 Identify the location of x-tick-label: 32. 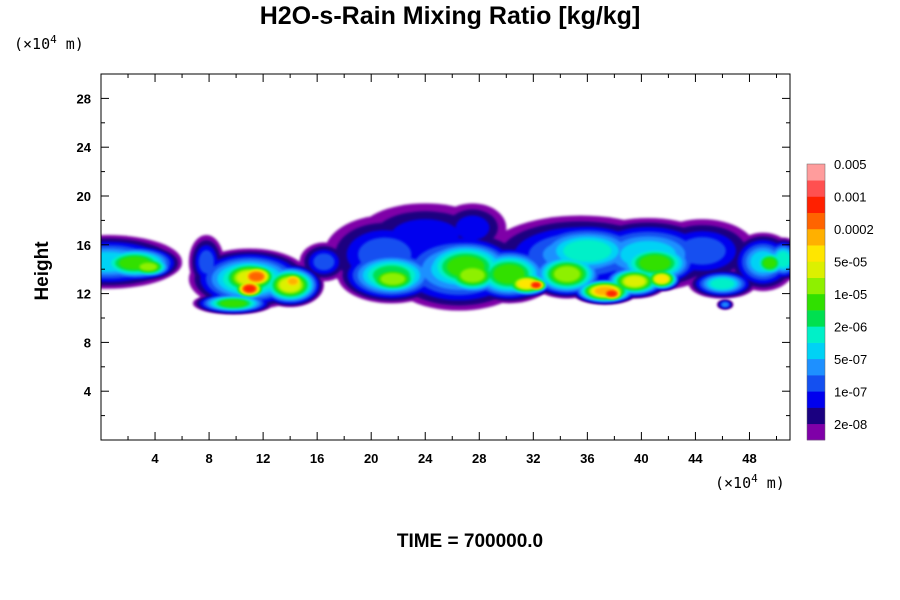
(533, 458).